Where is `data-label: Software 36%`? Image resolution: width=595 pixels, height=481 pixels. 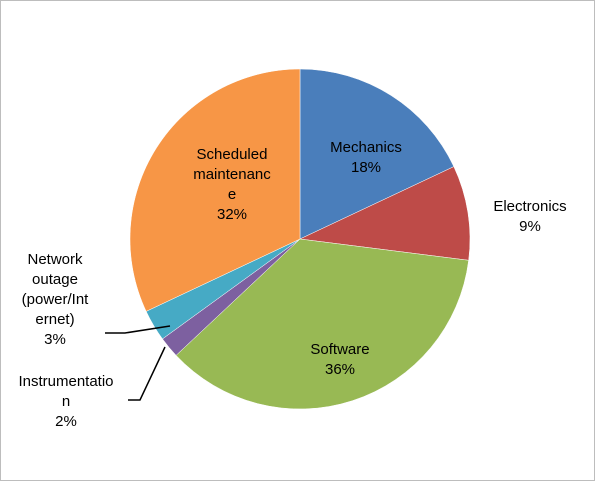 data-label: Software 36% is located at coordinates (340, 360).